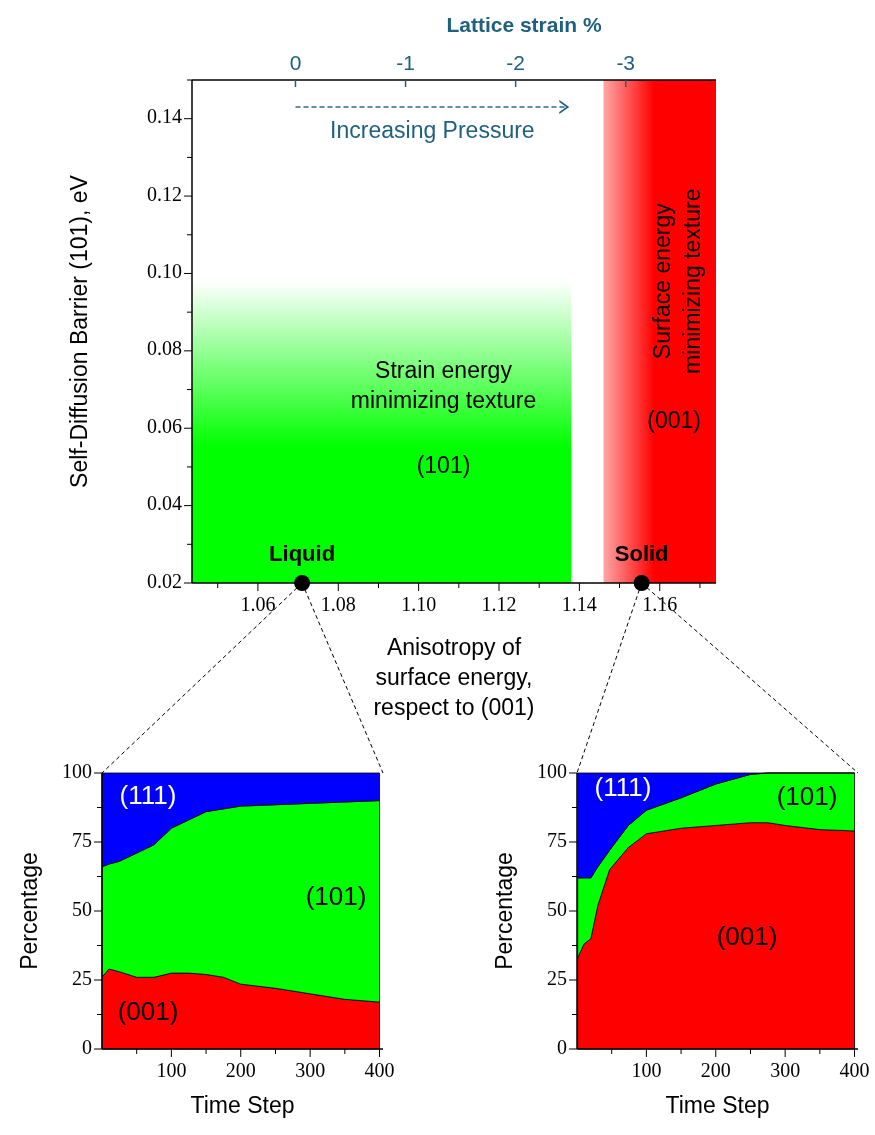 The height and width of the screenshot is (1135, 875). I want to click on y-tick-label: 0.02, so click(164, 580).